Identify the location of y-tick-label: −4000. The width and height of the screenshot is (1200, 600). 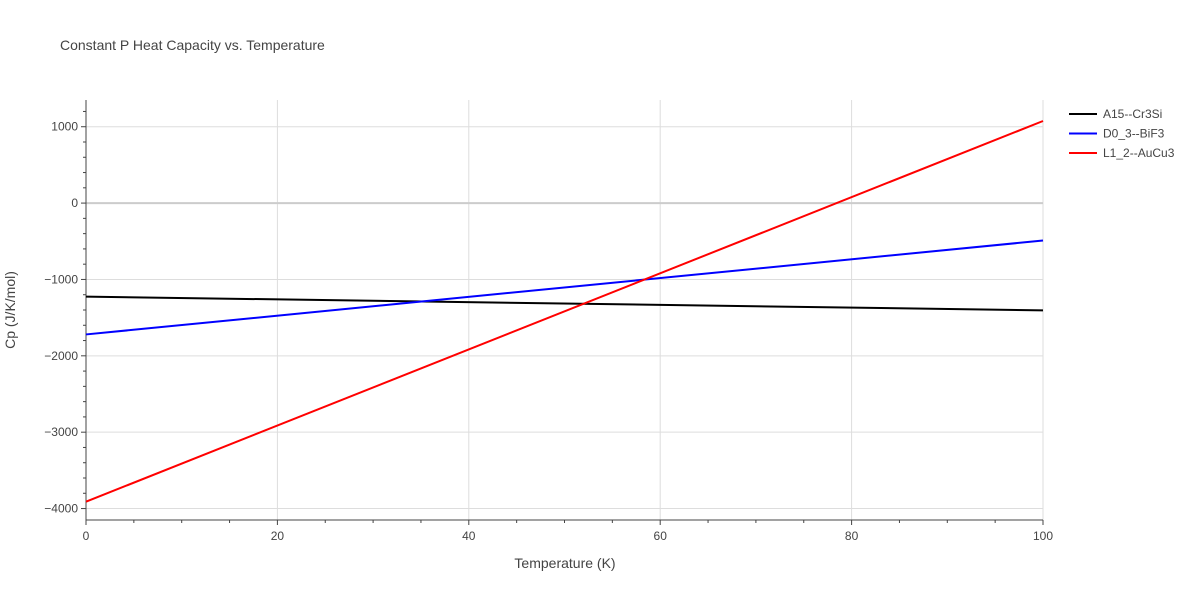
(61, 509).